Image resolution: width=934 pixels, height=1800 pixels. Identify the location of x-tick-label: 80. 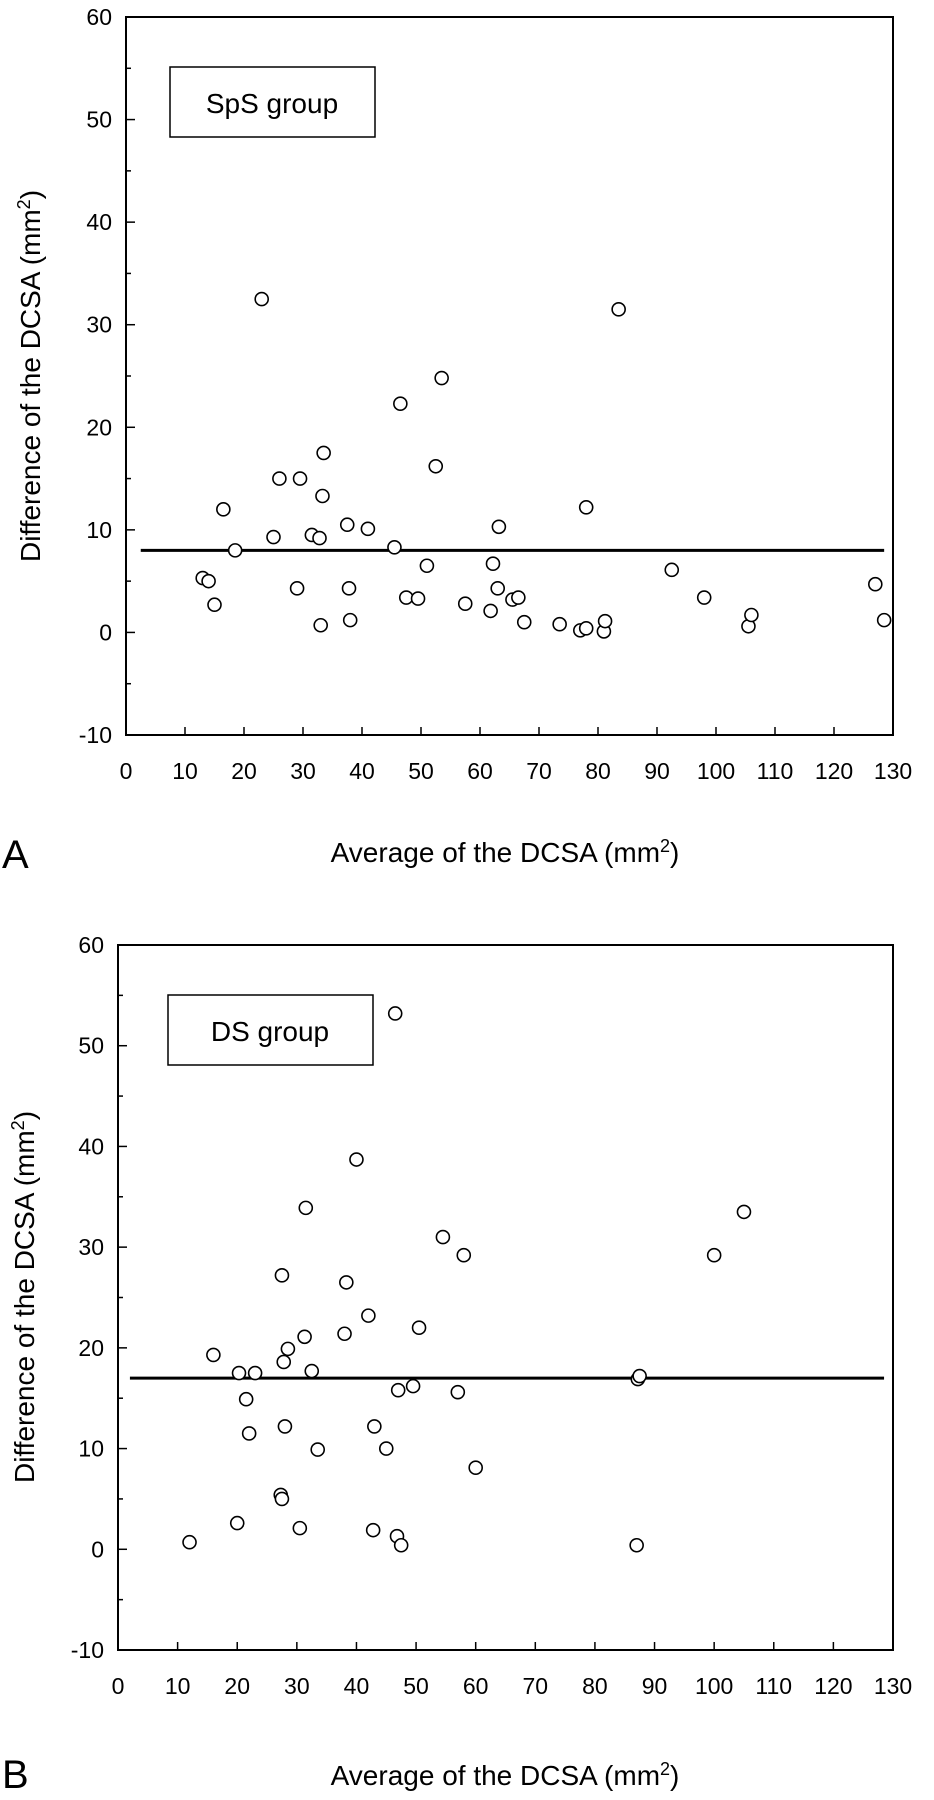
(595, 1686).